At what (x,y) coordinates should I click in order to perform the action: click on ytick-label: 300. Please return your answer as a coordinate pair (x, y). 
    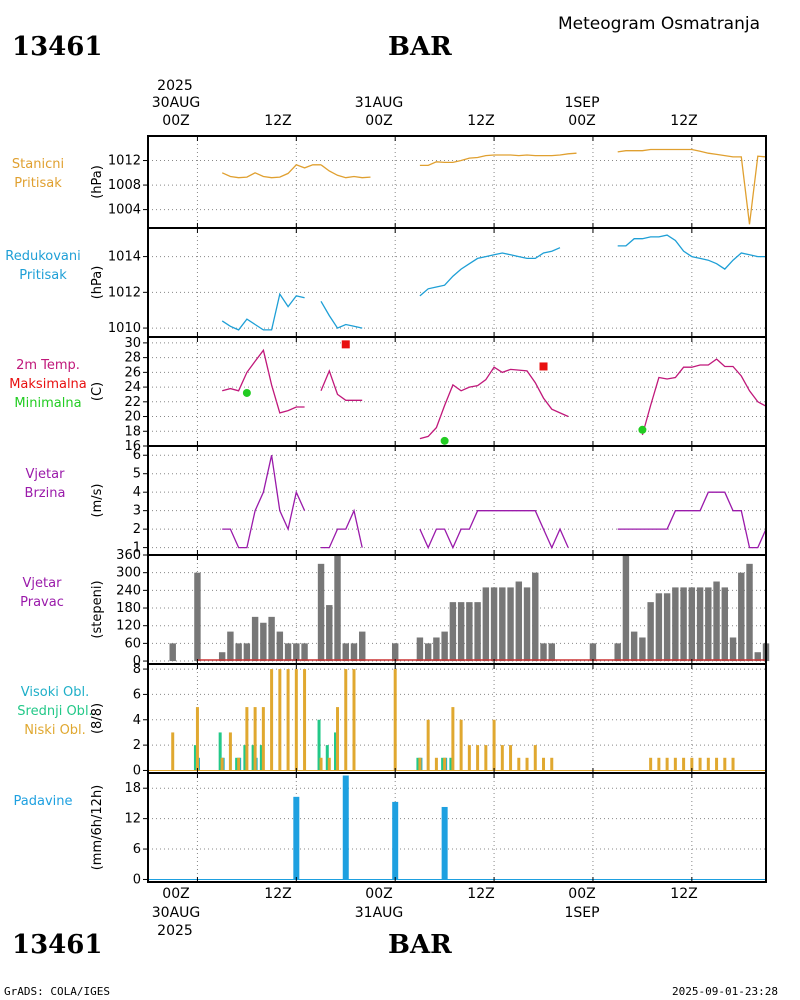
    Looking at the image, I should click on (128, 573).